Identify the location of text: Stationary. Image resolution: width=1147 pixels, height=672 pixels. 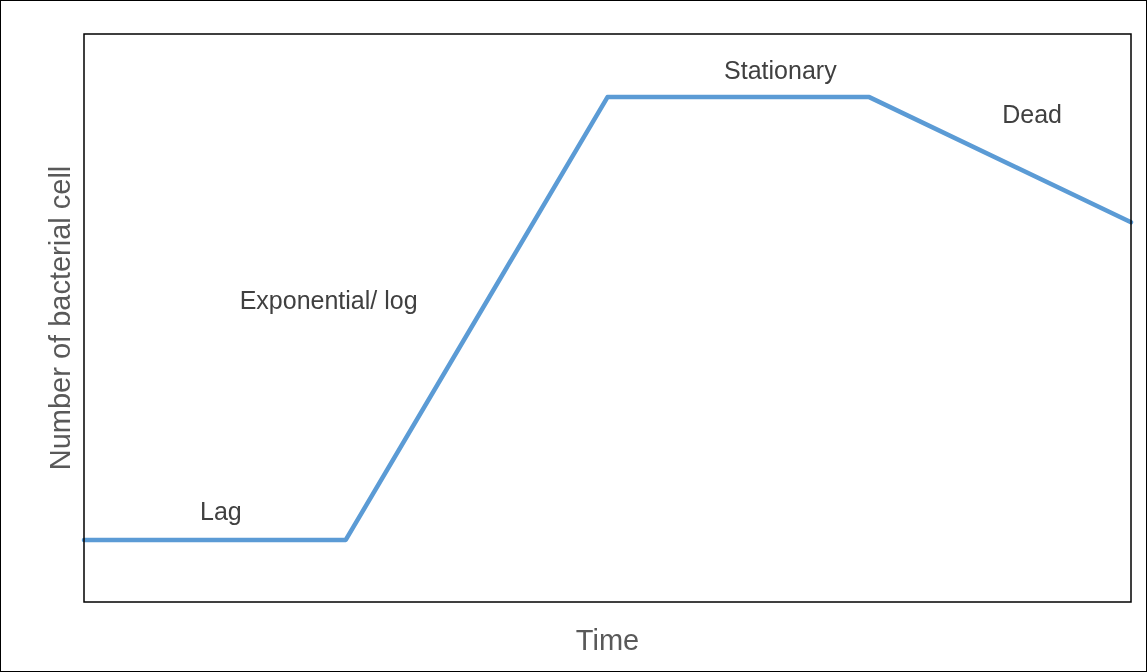
(781, 70).